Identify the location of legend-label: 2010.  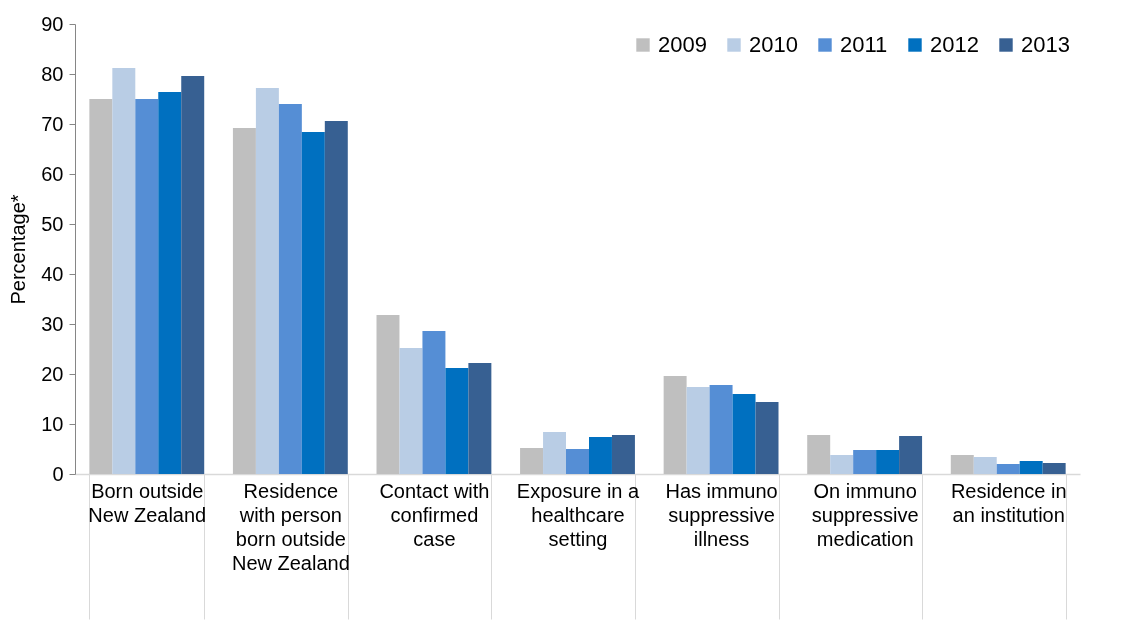
(773, 44).